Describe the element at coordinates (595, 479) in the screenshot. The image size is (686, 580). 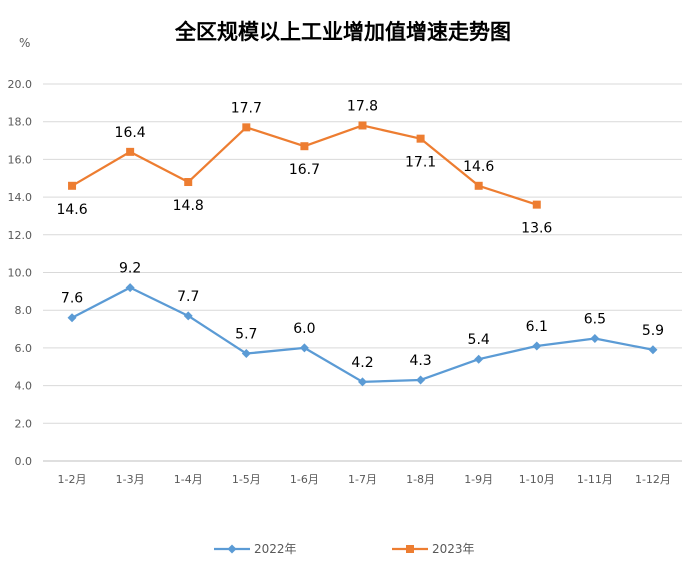
I see `x-tick-label: 1-11月` at that location.